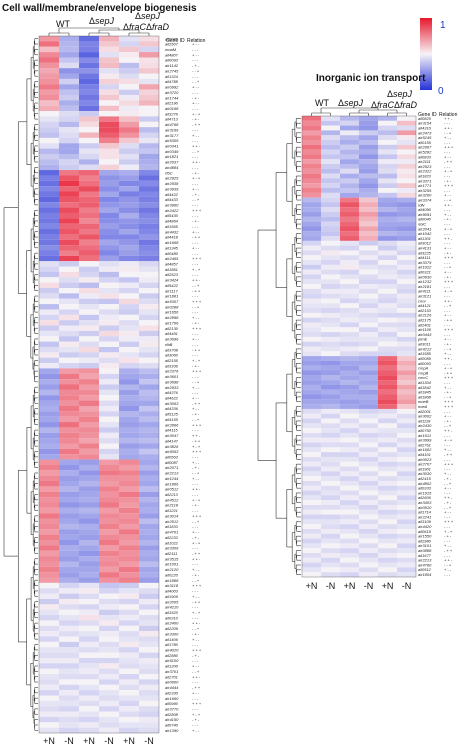 The width and height of the screenshot is (474, 747). Describe the element at coordinates (172, 178) in the screenshot. I see `gene-id-label: alr2925` at that location.